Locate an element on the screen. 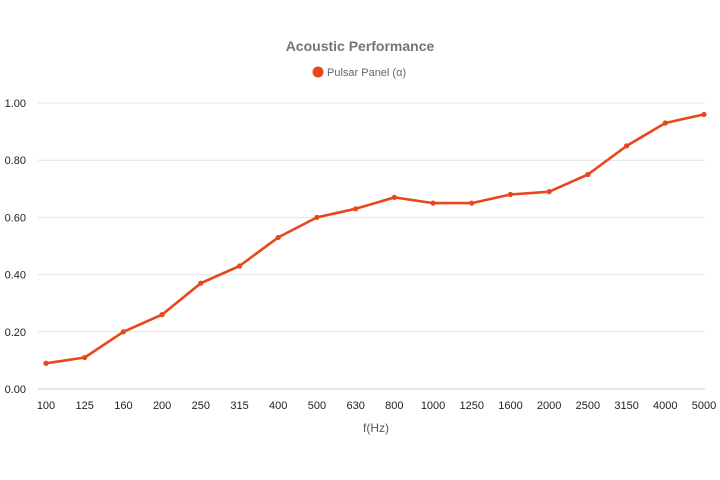  x-tick-label: 250 is located at coordinates (201, 406).